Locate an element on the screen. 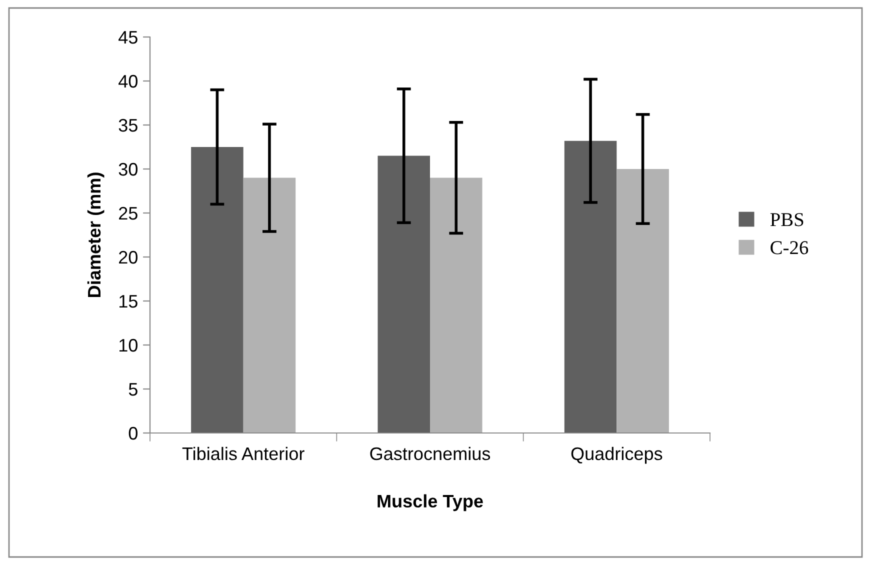  x-tick-label: Tibialis Anterior is located at coordinates (243, 453).